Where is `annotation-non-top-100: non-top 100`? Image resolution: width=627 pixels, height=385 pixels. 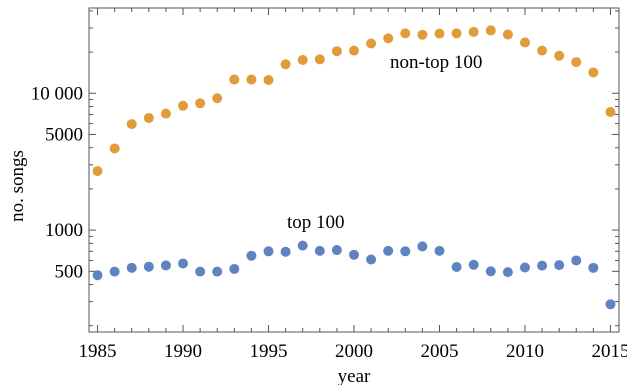 annotation-non-top-100: non-top 100 is located at coordinates (436, 62).